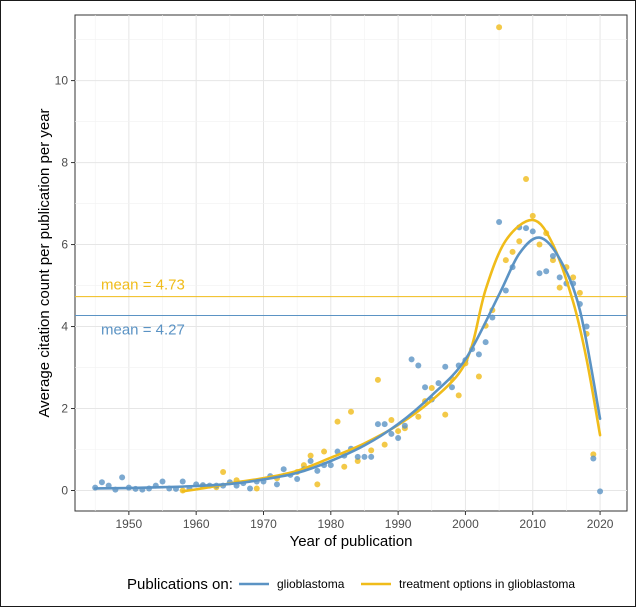 This screenshot has width=636, height=608. Describe the element at coordinates (64, 491) in the screenshot. I see `y-tick-label: 0` at that location.